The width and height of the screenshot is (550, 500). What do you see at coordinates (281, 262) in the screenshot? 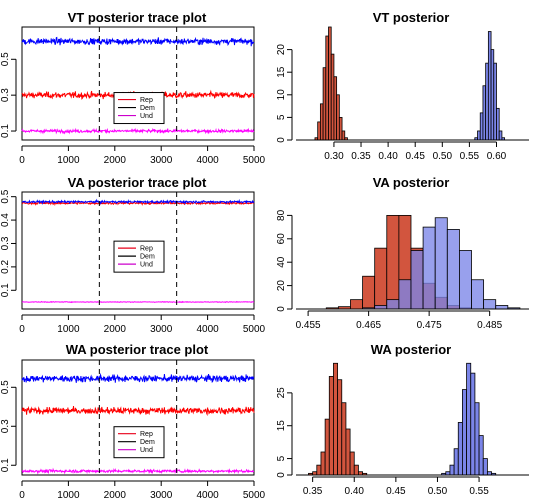
I see `y-tick-label: 40` at bounding box center [281, 262].